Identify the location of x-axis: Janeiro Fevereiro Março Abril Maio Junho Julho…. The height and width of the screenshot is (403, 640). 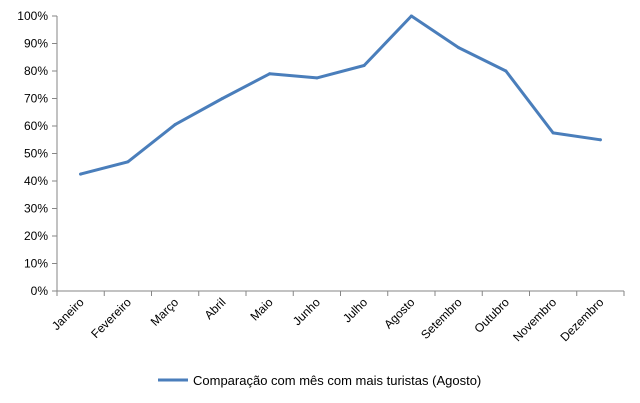
(337, 317).